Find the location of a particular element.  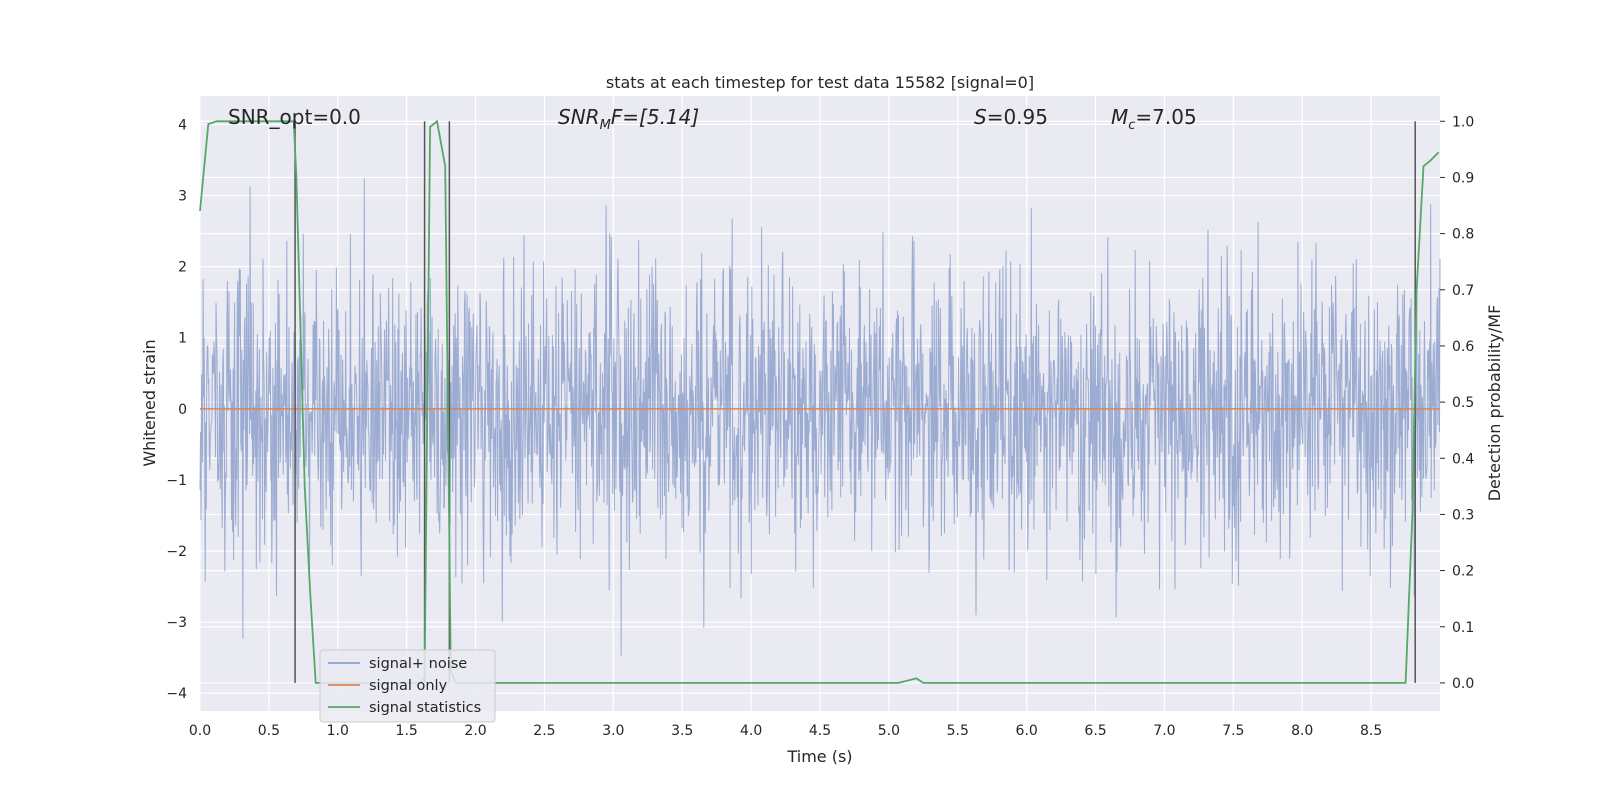

x-tick-label: 1.5 is located at coordinates (407, 731).